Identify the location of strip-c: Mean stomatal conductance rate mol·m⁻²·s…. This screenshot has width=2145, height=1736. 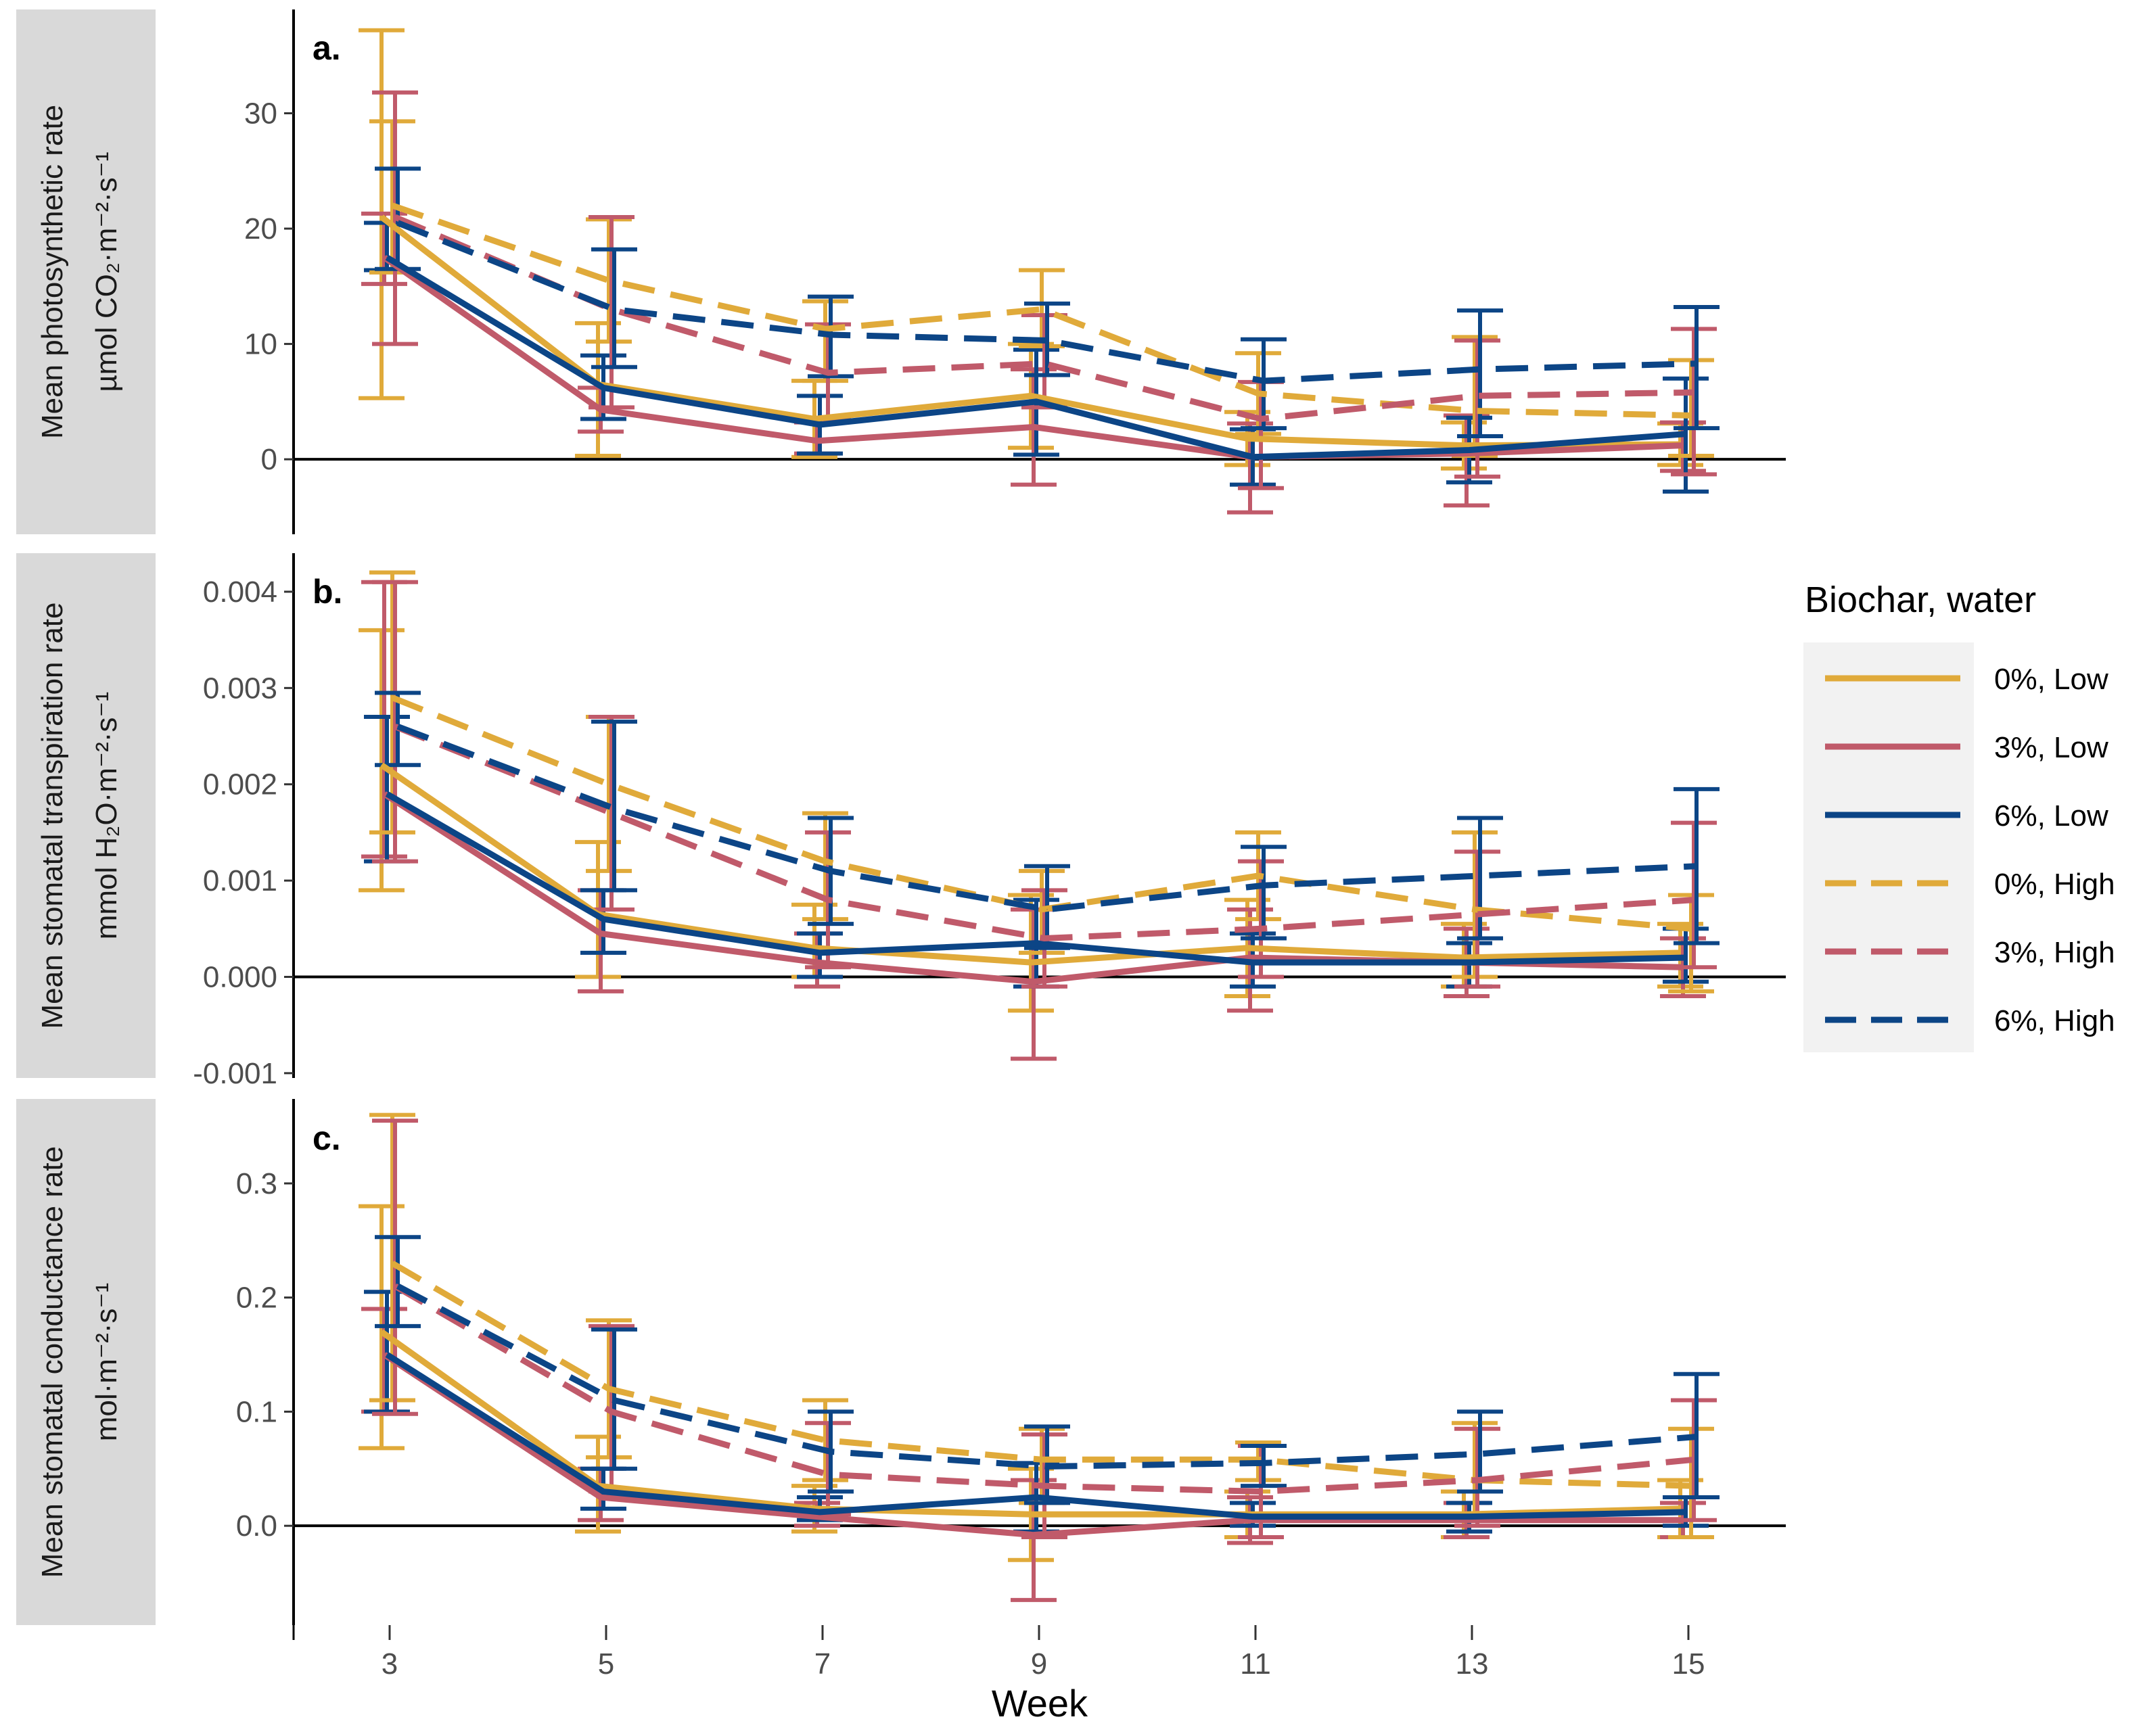
(86, 1362).